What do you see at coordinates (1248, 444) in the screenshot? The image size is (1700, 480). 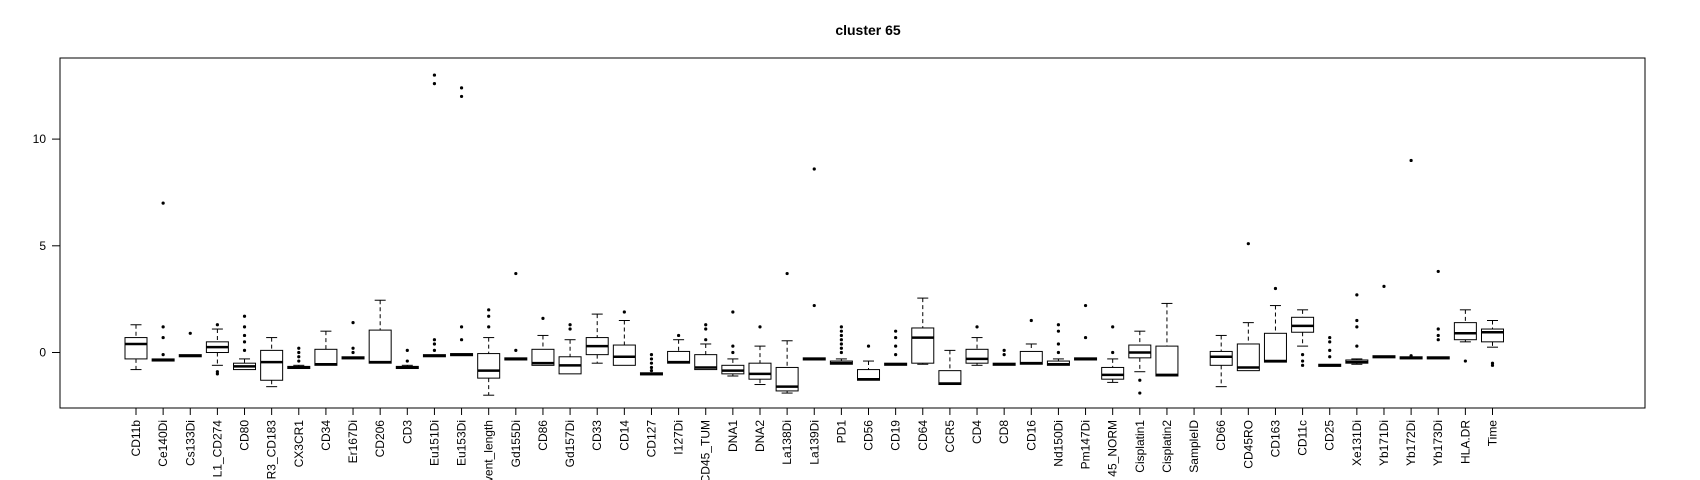 I see `x-tick-label: CD45RO` at bounding box center [1248, 444].